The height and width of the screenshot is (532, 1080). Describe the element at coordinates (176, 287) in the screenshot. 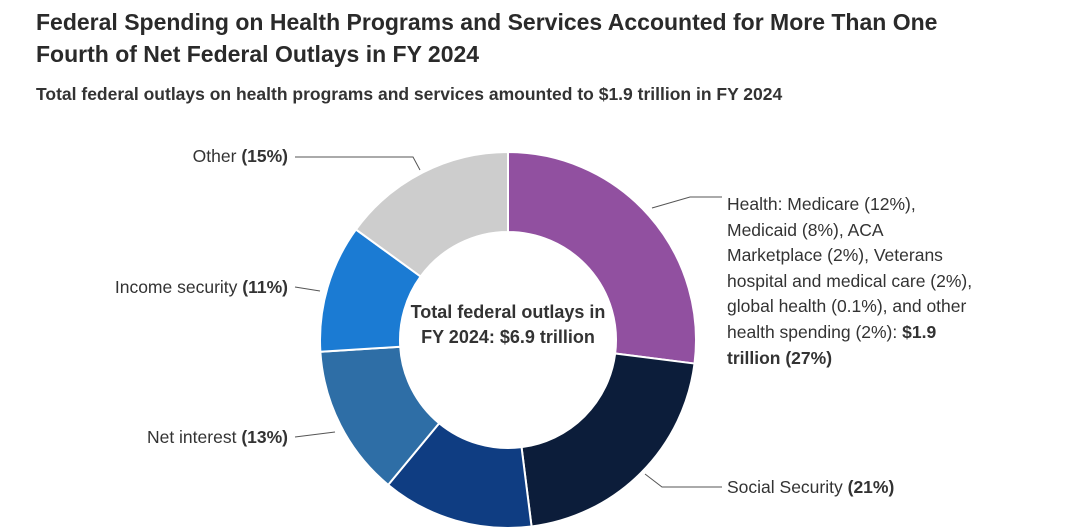

I see `category-label: Income security` at that location.